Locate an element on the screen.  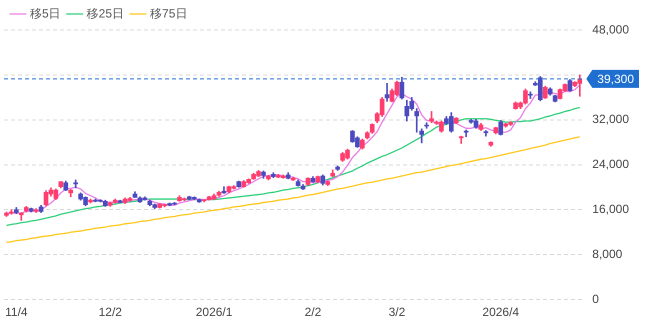
x-tick-label: 2/2 is located at coordinates (313, 312).